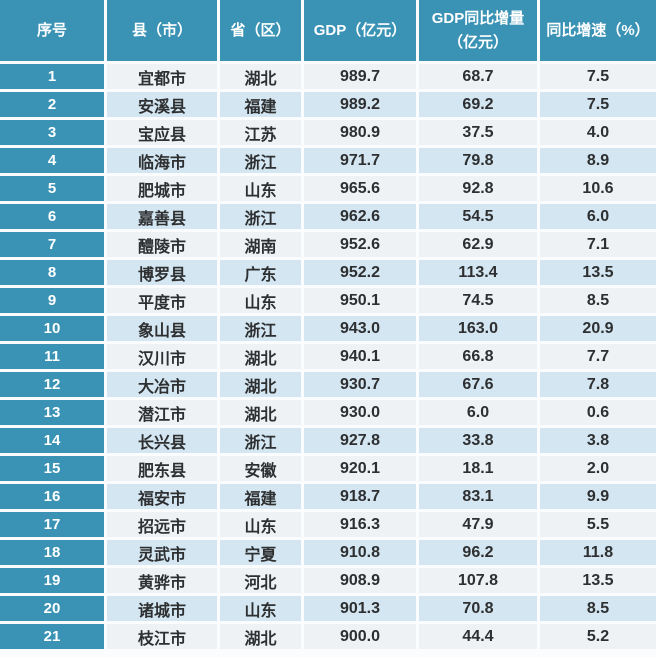  Describe the element at coordinates (478, 216) in the screenshot. I see `data-cell: 54.5` at that location.